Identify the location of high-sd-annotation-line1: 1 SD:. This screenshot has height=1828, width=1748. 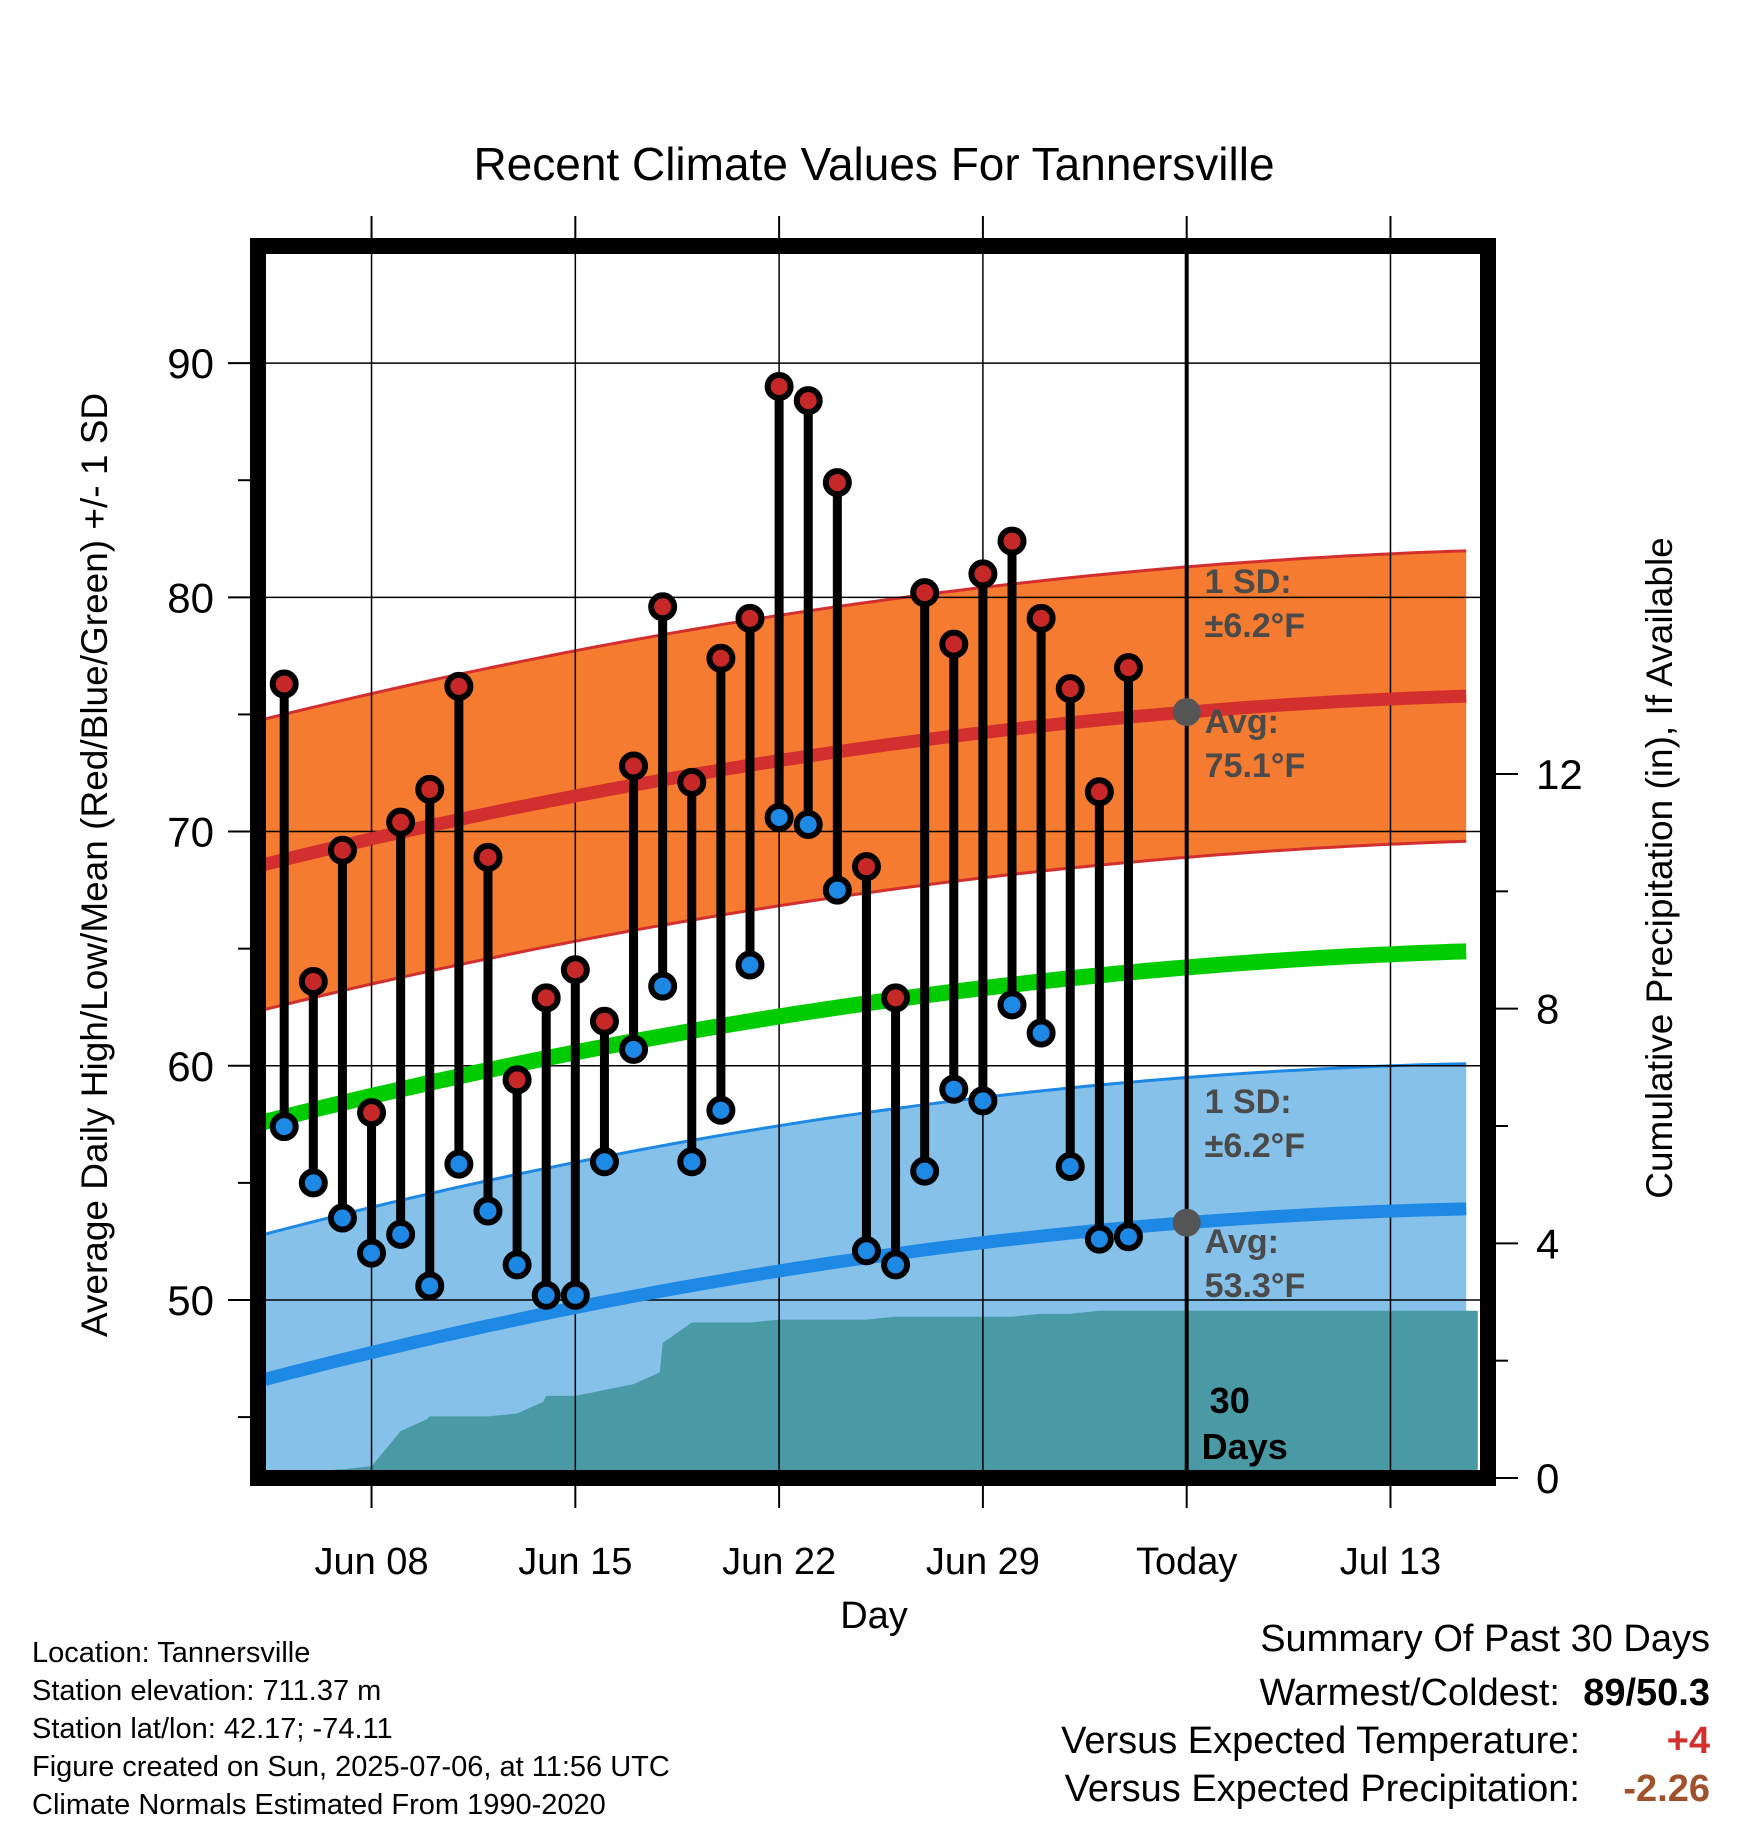
(1248, 582).